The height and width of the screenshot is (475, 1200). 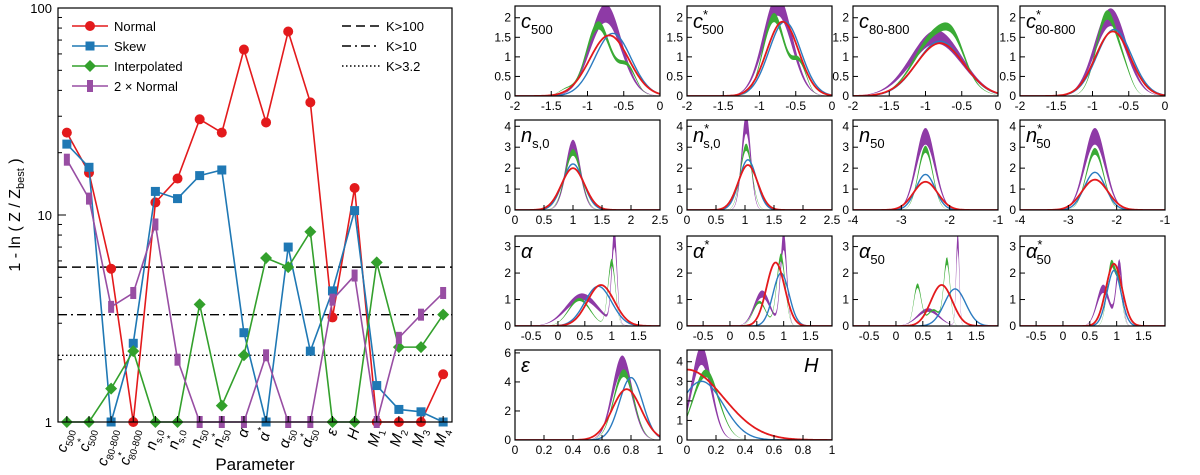 What do you see at coordinates (199, 438) in the screenshot?
I see `x-tick-label: n50` at bounding box center [199, 438].